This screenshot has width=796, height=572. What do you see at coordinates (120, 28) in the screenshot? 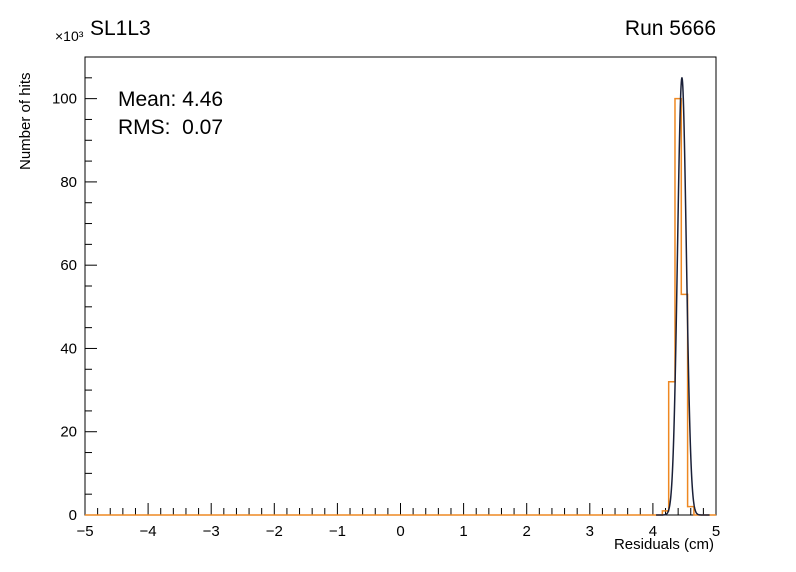
I see `page-title: SL1L3` at bounding box center [120, 28].